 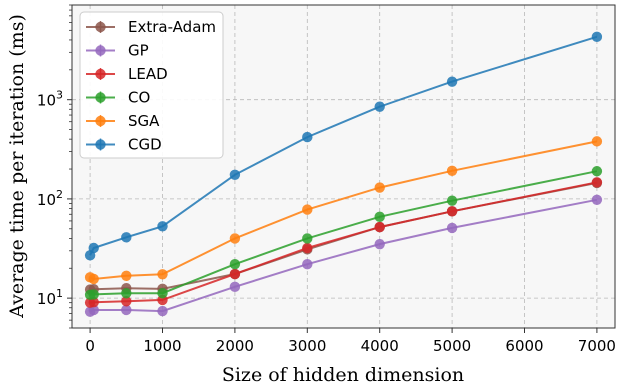 I want to click on legend-label: Extra-Adam, so click(x=172, y=27).